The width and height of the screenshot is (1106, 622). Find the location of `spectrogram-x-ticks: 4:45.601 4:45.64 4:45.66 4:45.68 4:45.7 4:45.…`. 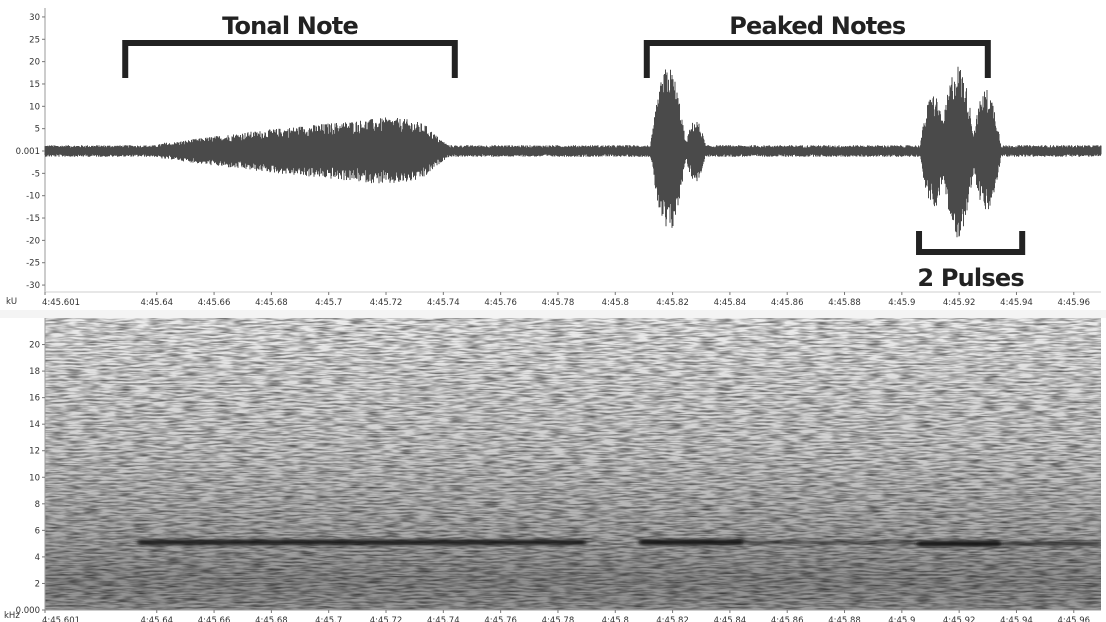

spectrogram-x-ticks: 4:45.601 4:45.64 4:45.66 4:45.68 4:45.7 4:45.… is located at coordinates (566, 616).